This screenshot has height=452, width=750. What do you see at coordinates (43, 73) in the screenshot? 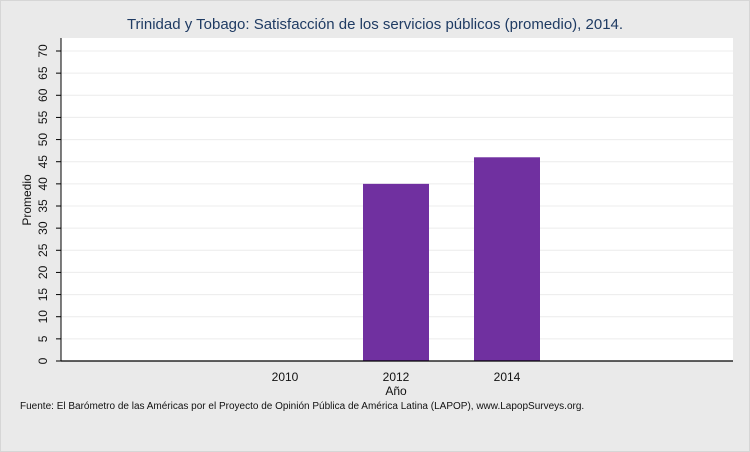
I see `y-tick-label: 65` at bounding box center [43, 73].